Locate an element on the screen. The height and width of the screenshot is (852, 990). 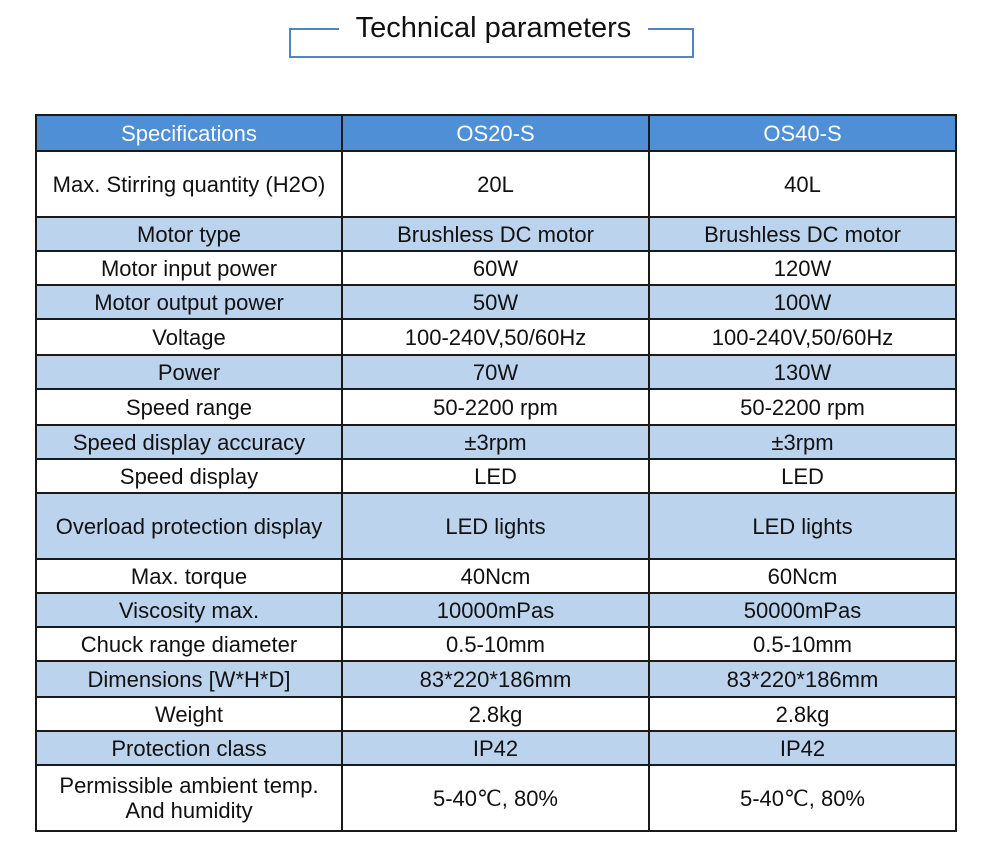
os40s-value-cell: 50-2200 rpm is located at coordinates (802, 407).